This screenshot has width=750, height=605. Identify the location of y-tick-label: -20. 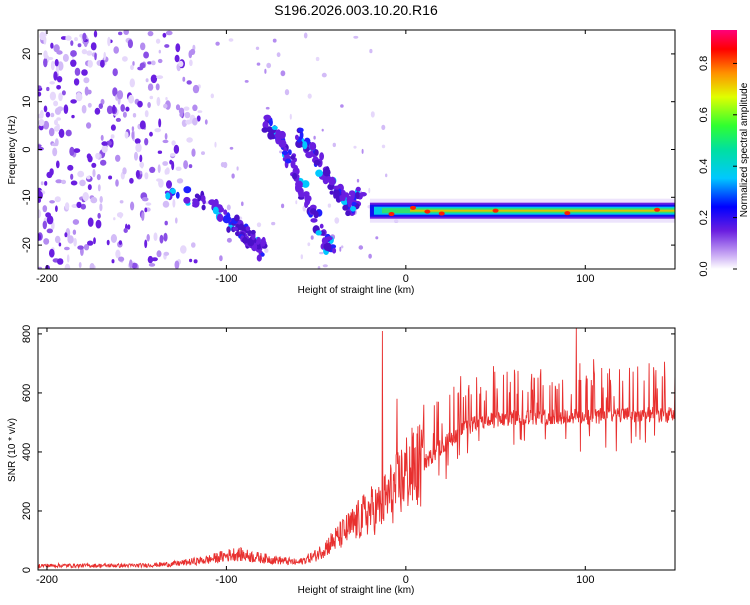
(27, 245).